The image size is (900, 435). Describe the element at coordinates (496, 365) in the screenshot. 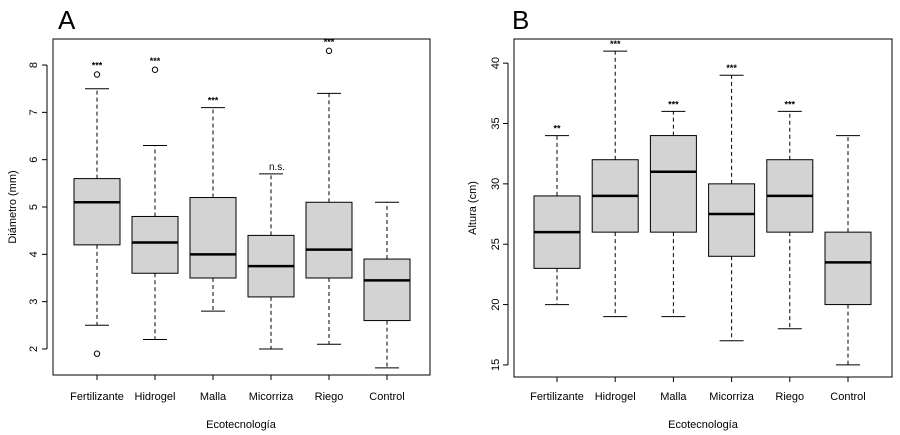

I see `y-tick-label: 15` at that location.